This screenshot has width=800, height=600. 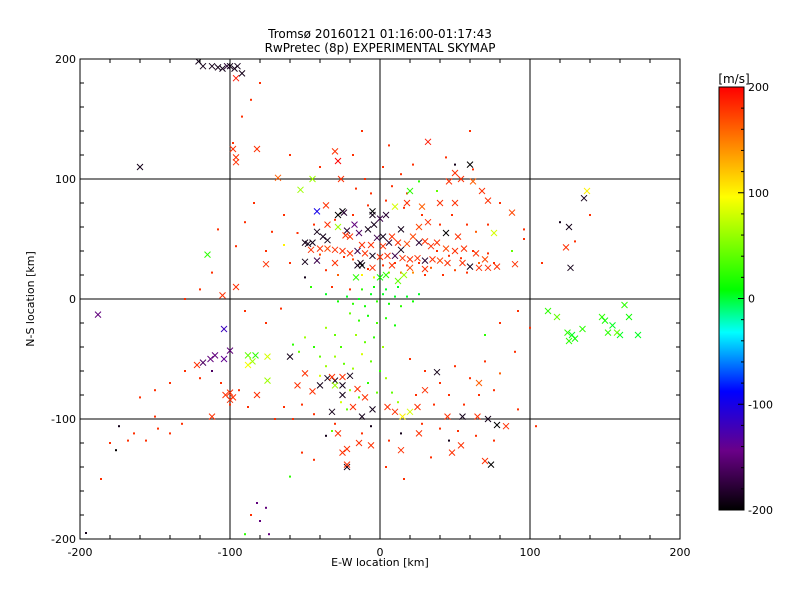 What do you see at coordinates (758, 87) in the screenshot?
I see `colorbar-tick-label: 200` at bounding box center [758, 87].